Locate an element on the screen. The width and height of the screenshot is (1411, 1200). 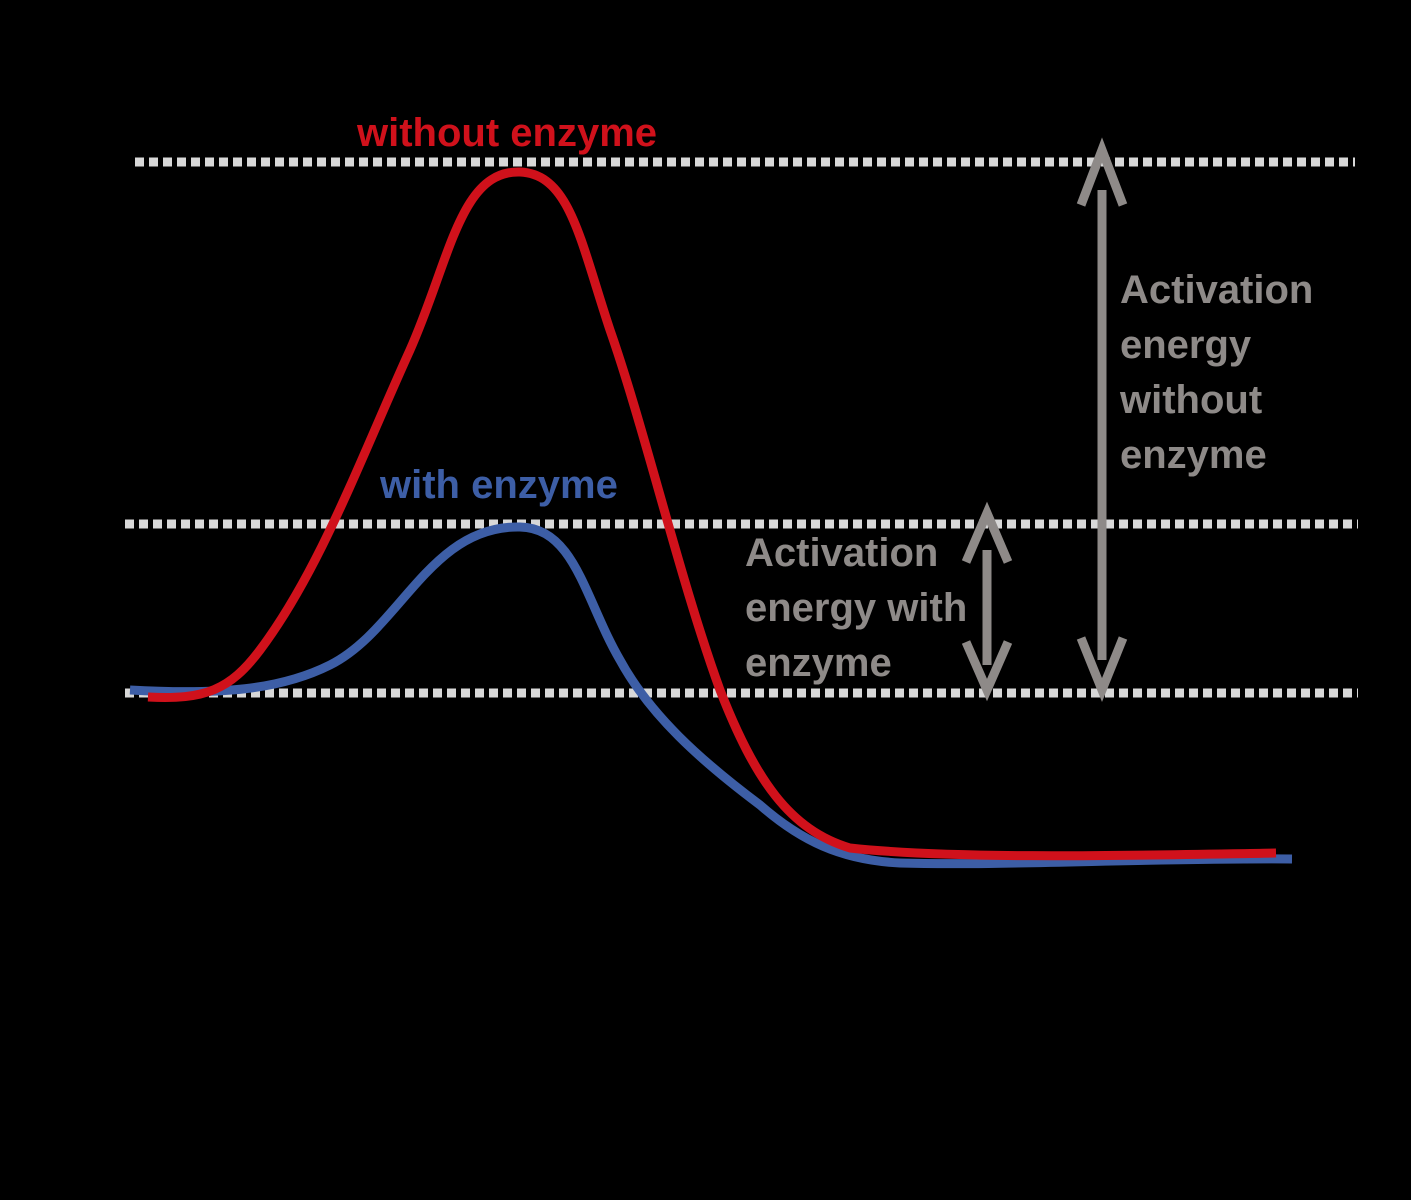
activation-energy-with-enzyme-label: Activation energy with enzyme is located at coordinates (856, 608).